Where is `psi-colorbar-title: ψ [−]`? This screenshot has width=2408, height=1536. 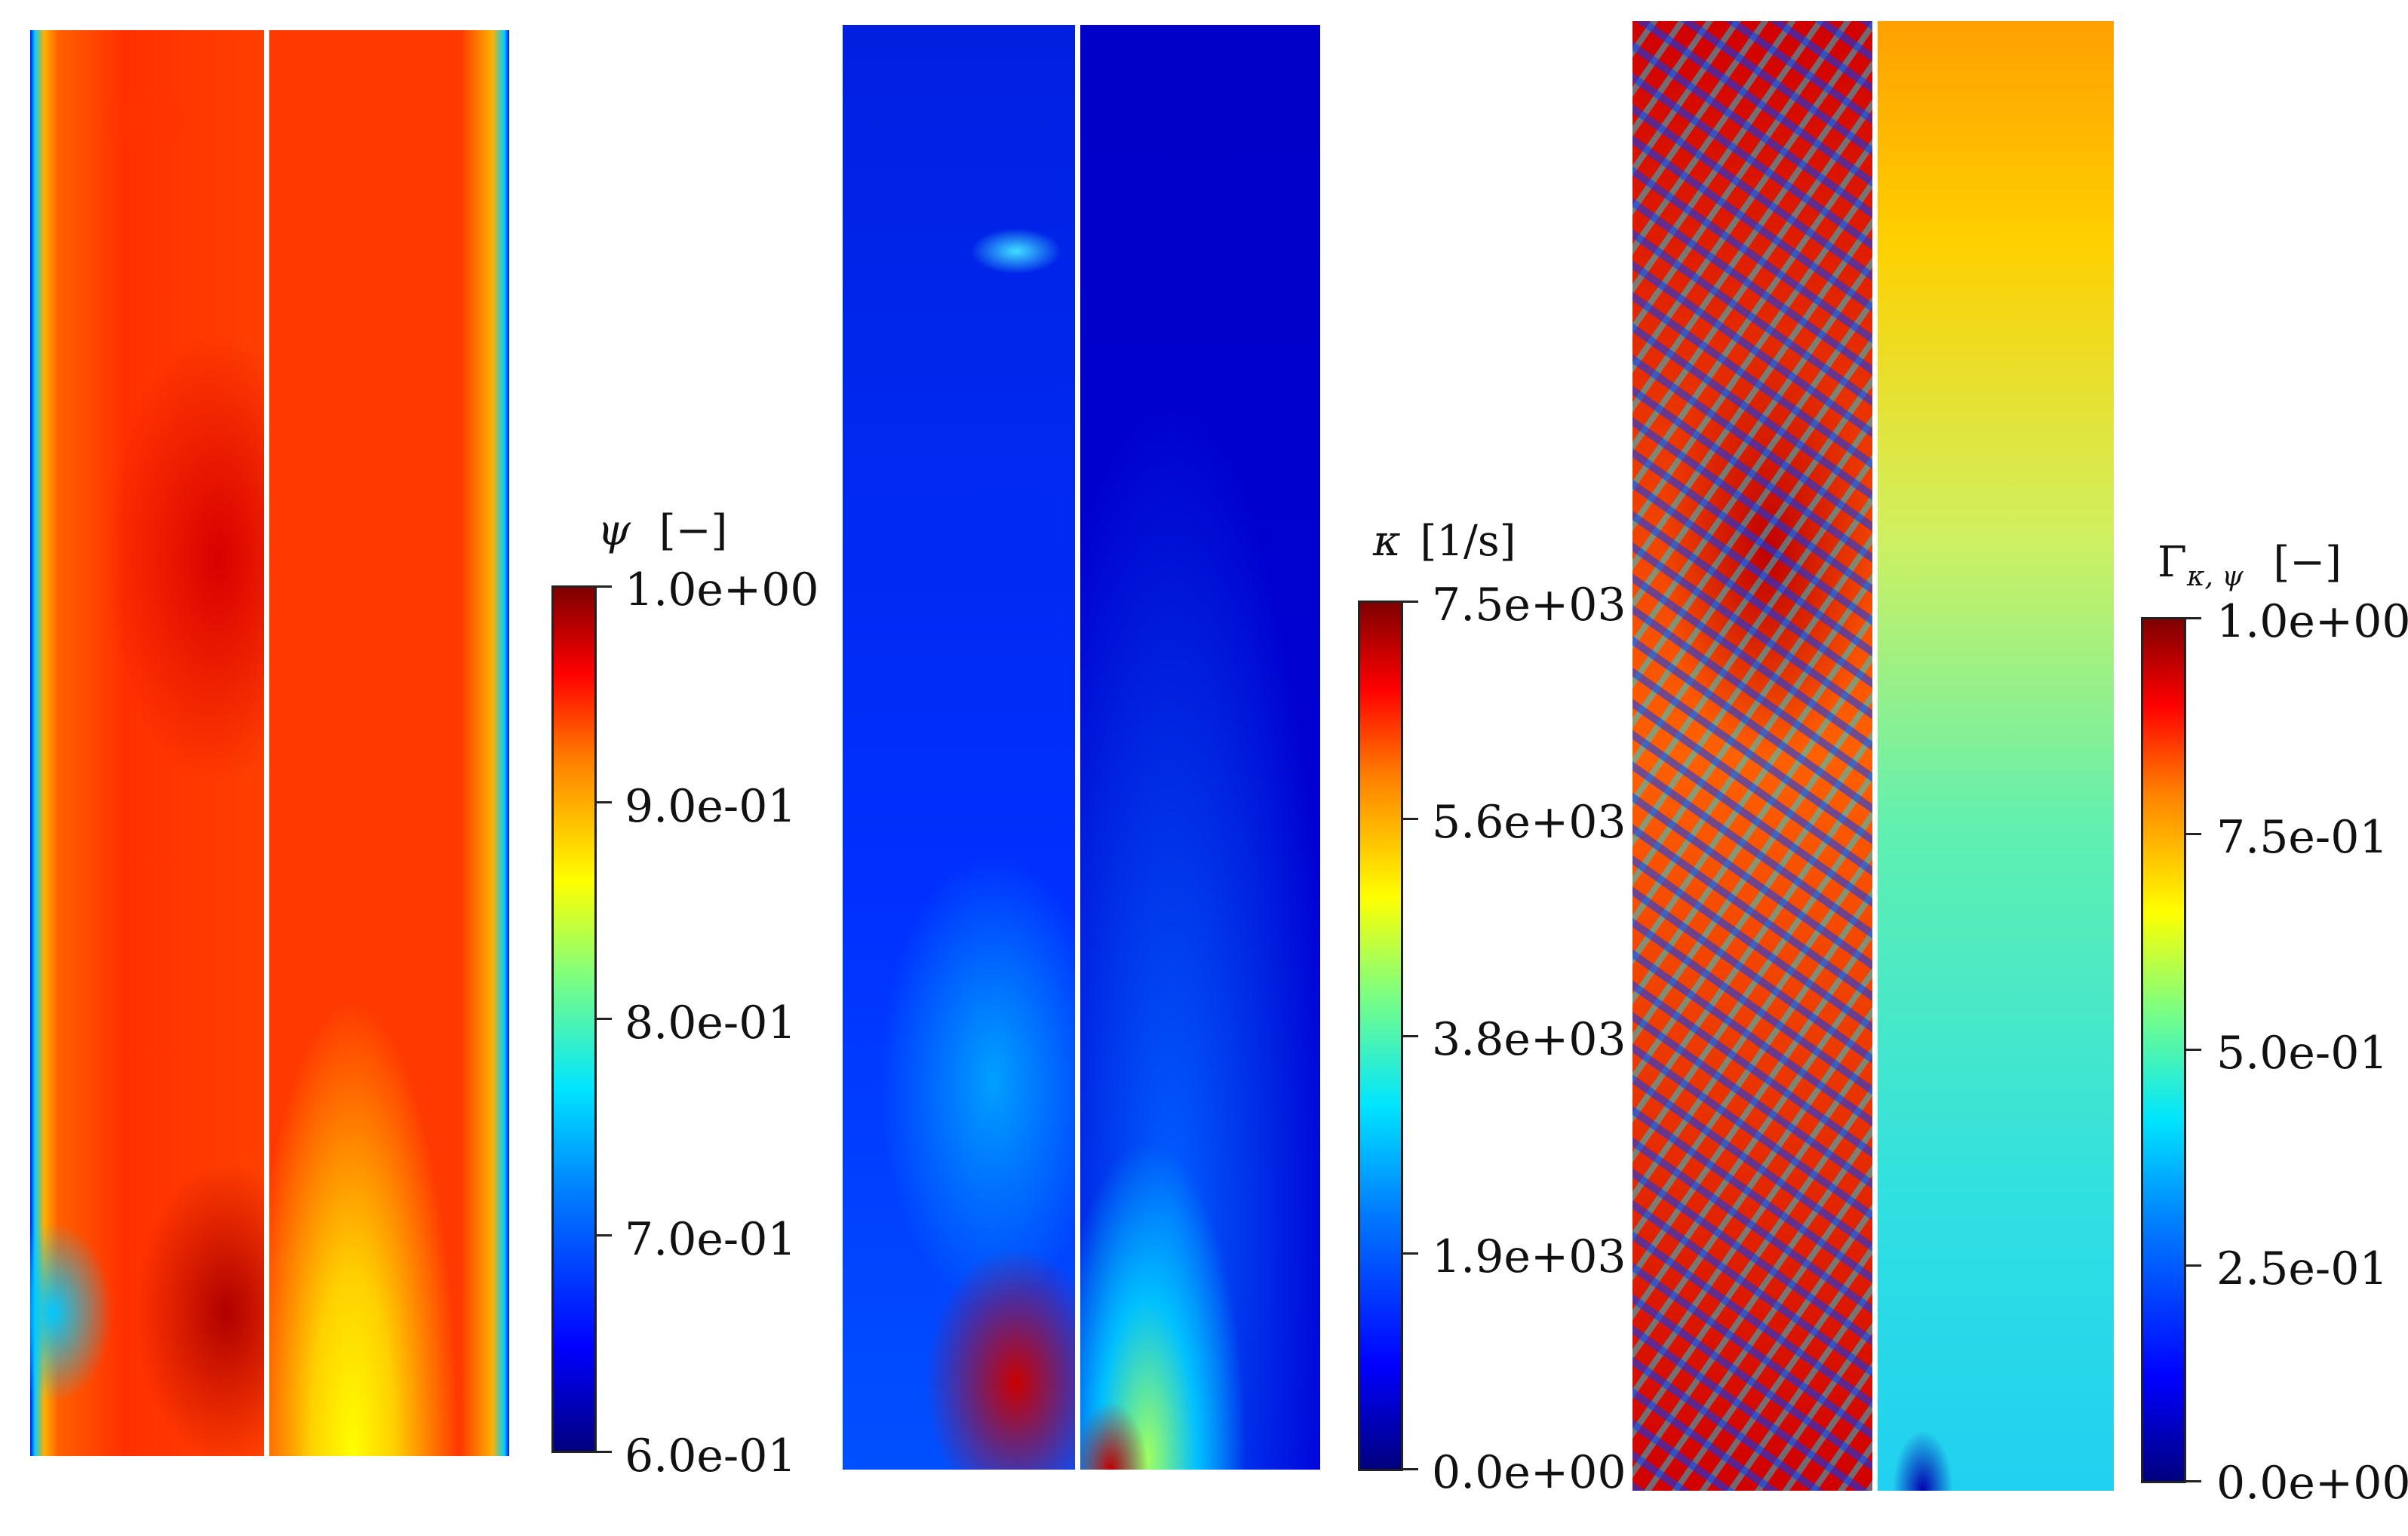 psi-colorbar-title: ψ [−] is located at coordinates (662, 531).